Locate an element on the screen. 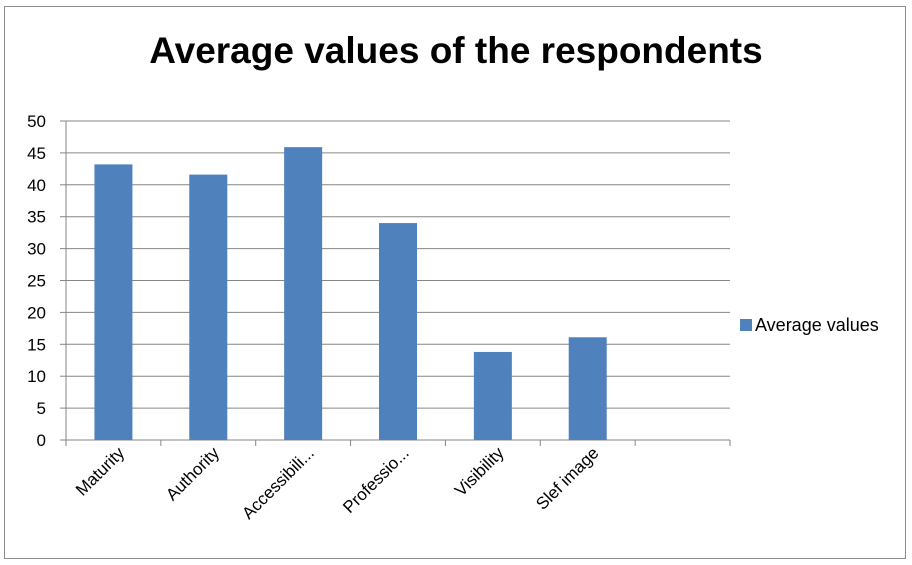 Image resolution: width=912 pixels, height=565 pixels. y-tick-label: 5 is located at coordinates (41, 408).